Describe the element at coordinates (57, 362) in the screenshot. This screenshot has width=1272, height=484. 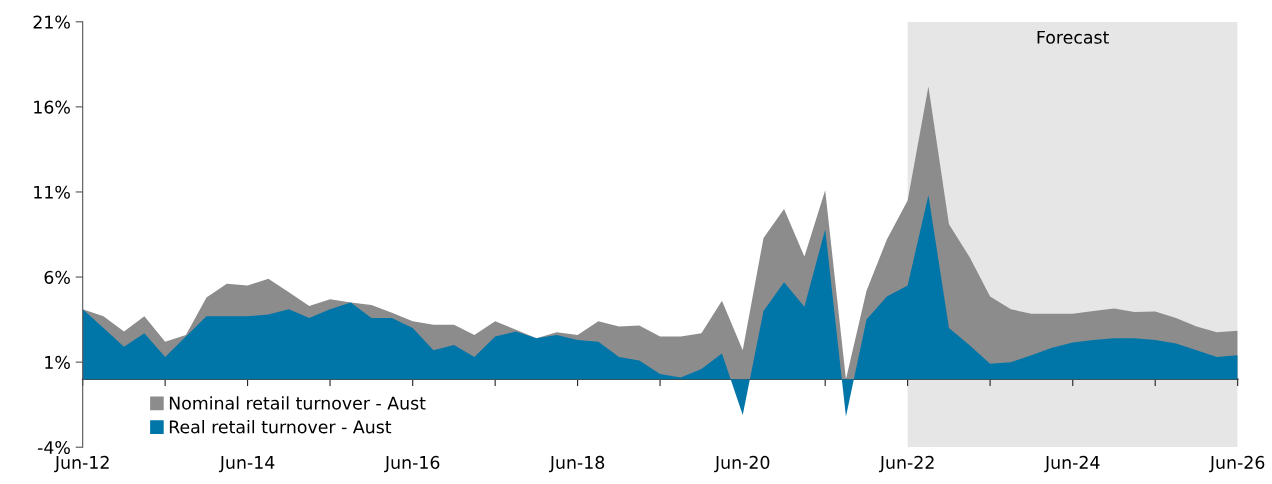
I see `y-tick-label: 1%` at that location.